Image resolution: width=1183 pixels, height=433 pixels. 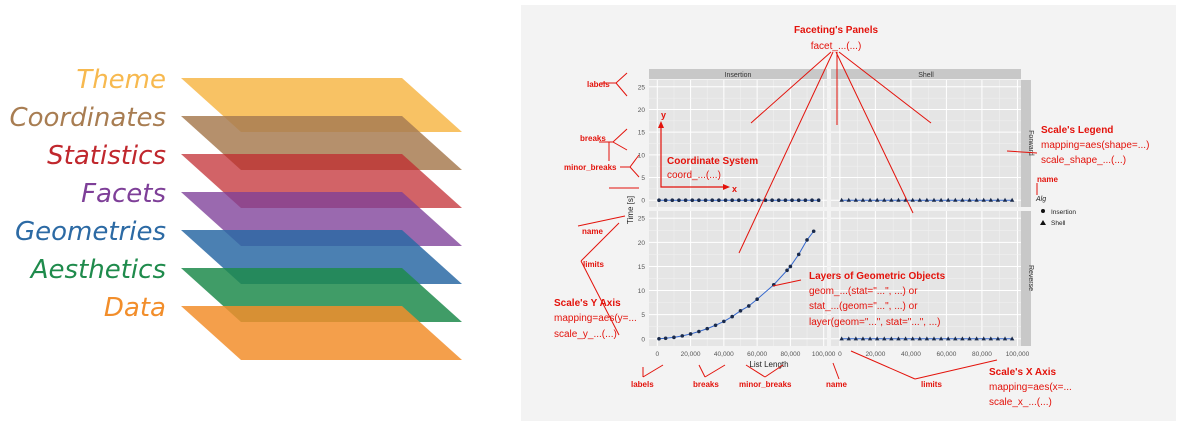 What do you see at coordinates (1026, 143) in the screenshot?
I see `strip-forward` at bounding box center [1026, 143].